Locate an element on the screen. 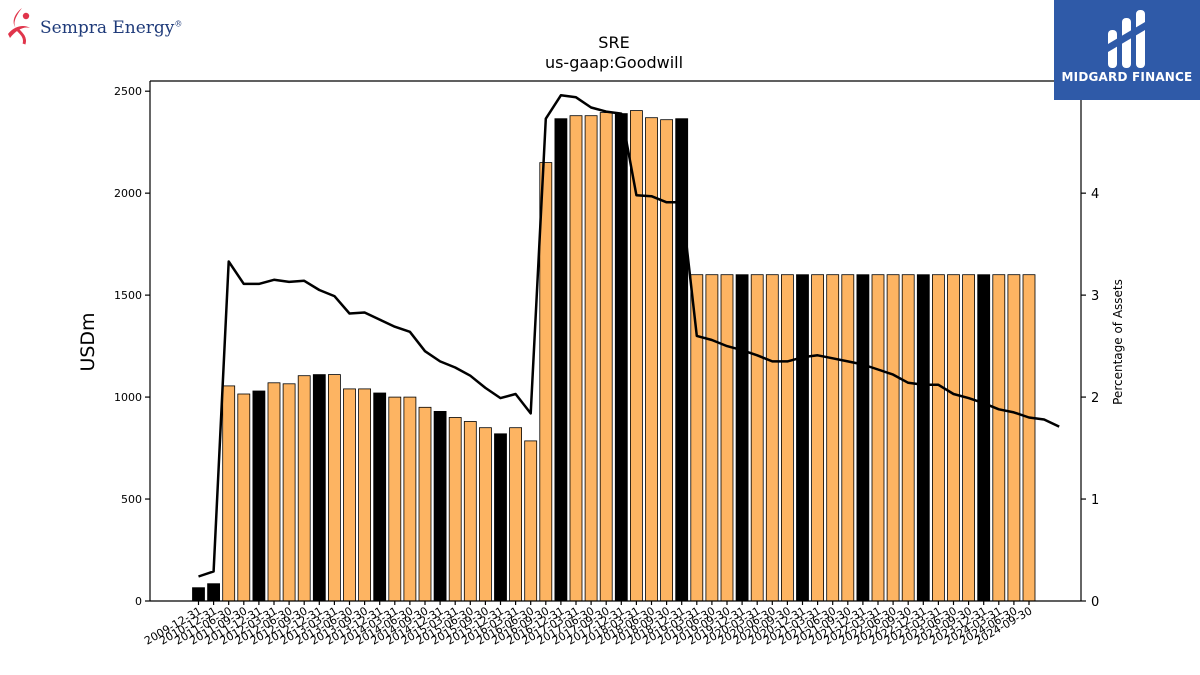  sempra-wordmark: Sempra Energy® is located at coordinates (111, 28).